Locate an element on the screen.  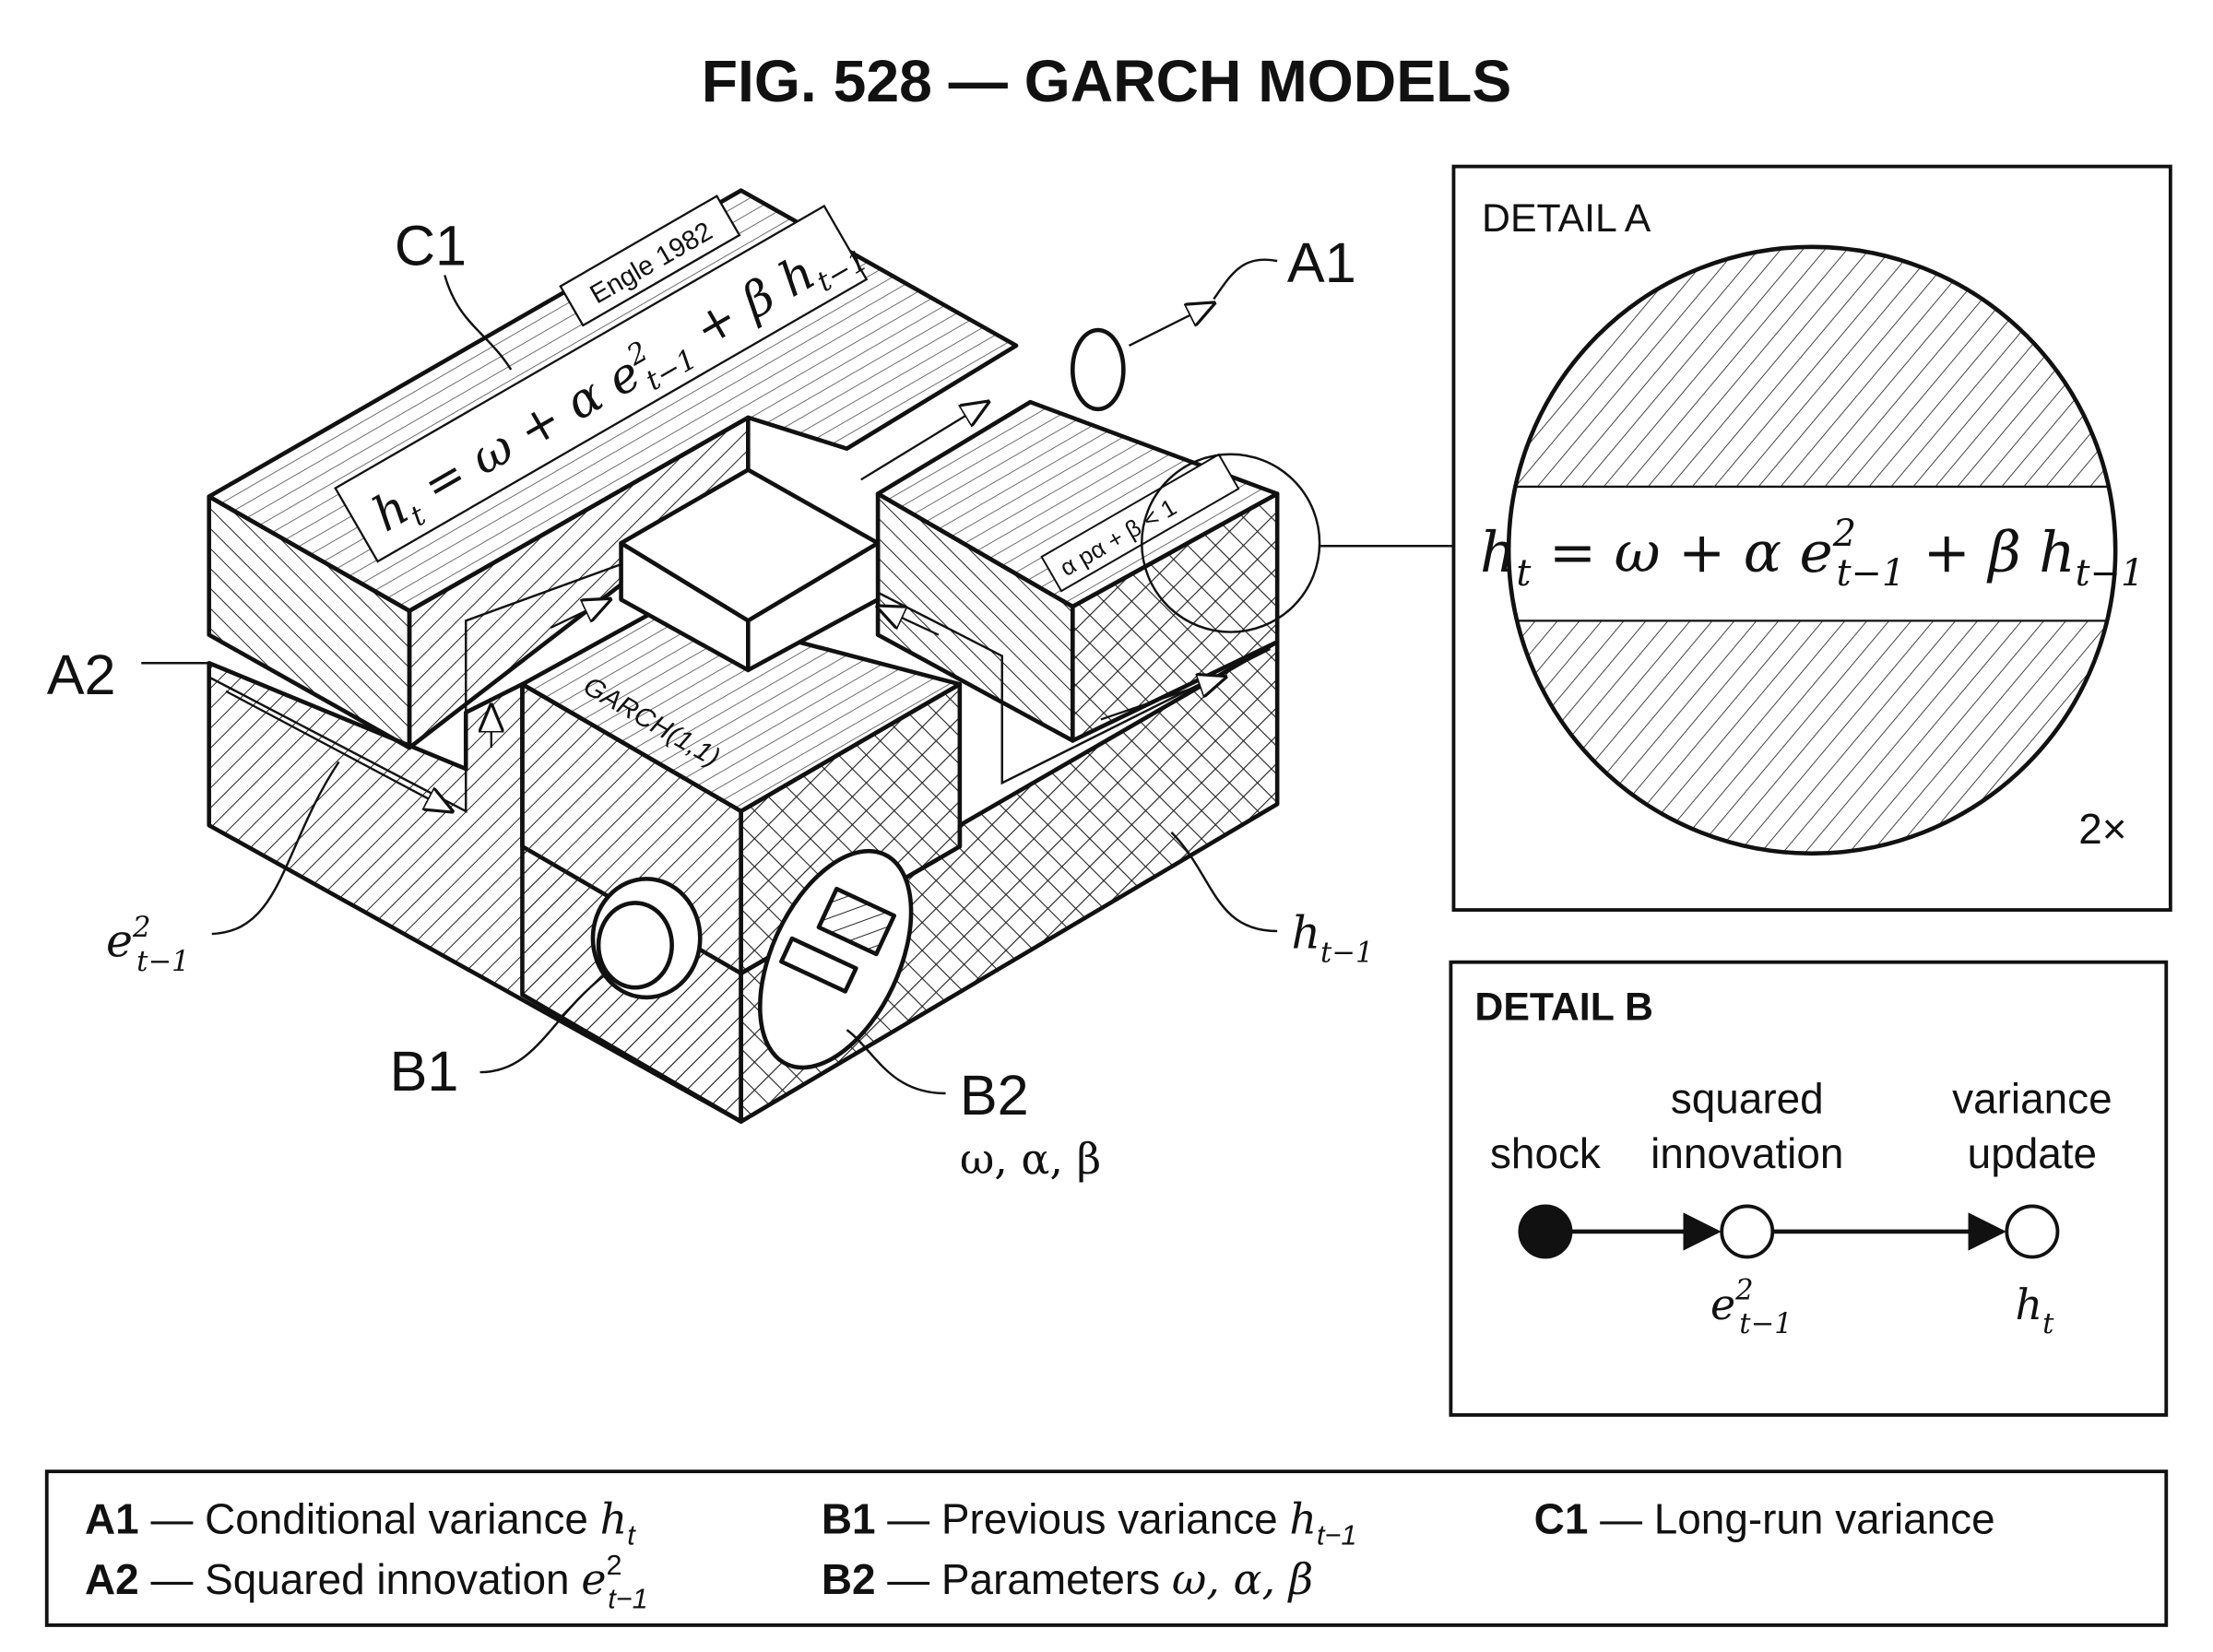
label-a2: A2 is located at coordinates (81, 674).